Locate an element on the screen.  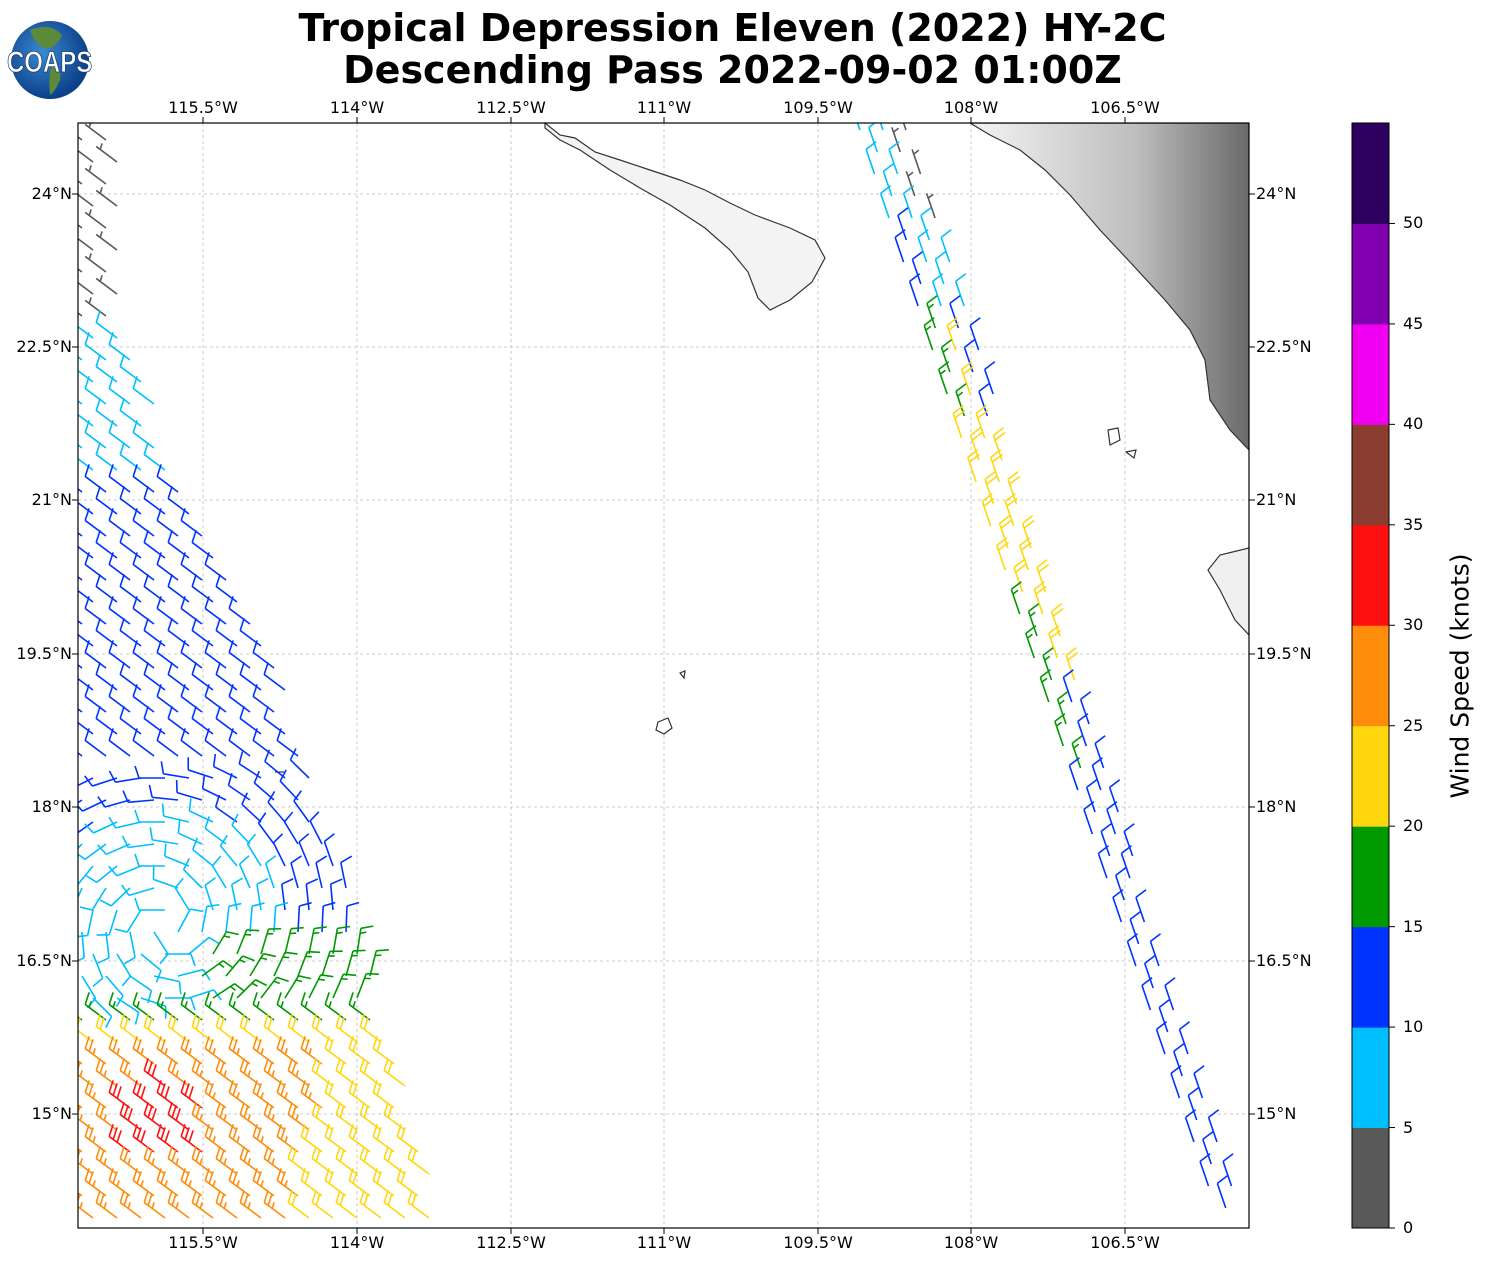
chart-title-line2: Descending Pass 2022-09-02 01:00Z is located at coordinates (732, 70).